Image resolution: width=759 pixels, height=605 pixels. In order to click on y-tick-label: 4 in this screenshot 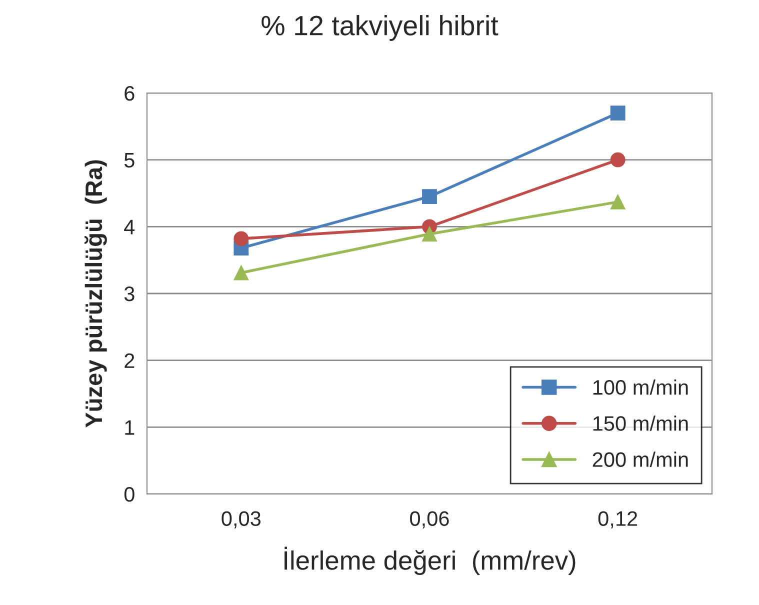, I will do `click(129, 227)`.